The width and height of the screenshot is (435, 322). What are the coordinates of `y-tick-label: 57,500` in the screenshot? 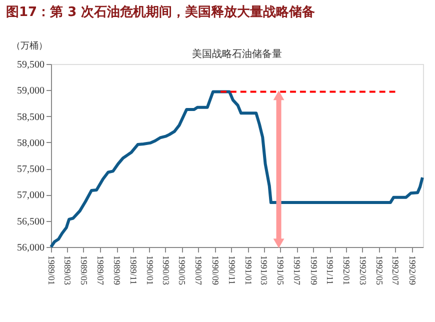 It's located at (30, 170).